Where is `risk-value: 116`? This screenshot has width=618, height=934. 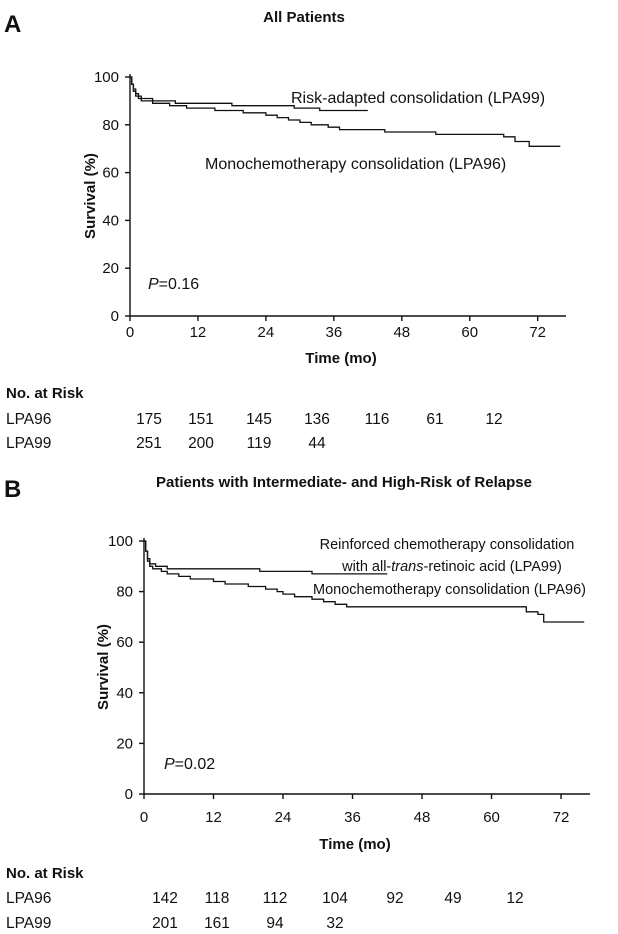 risk-value: 116 is located at coordinates (377, 419).